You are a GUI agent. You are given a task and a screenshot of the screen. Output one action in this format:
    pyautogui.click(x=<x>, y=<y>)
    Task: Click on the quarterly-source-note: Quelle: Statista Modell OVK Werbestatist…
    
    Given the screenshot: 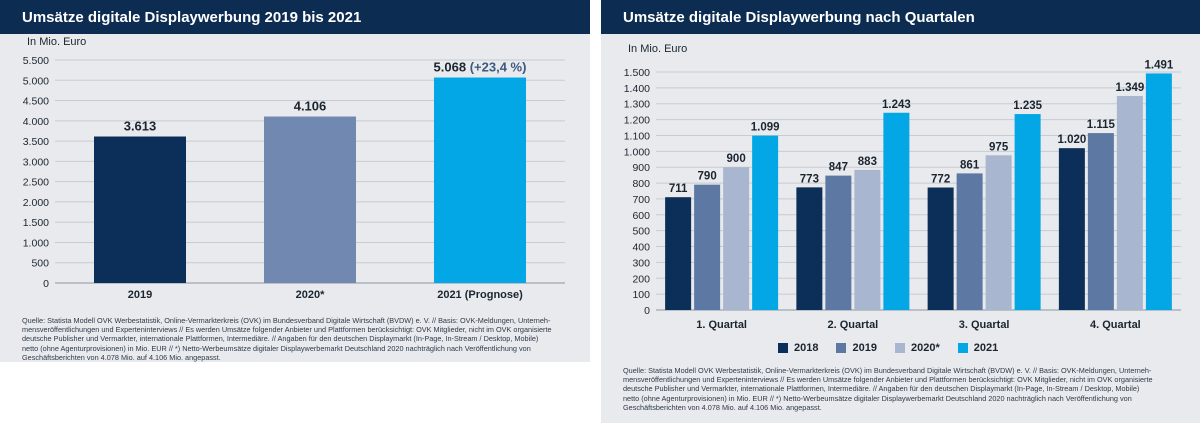 What is the action you would take?
    pyautogui.click(x=888, y=389)
    